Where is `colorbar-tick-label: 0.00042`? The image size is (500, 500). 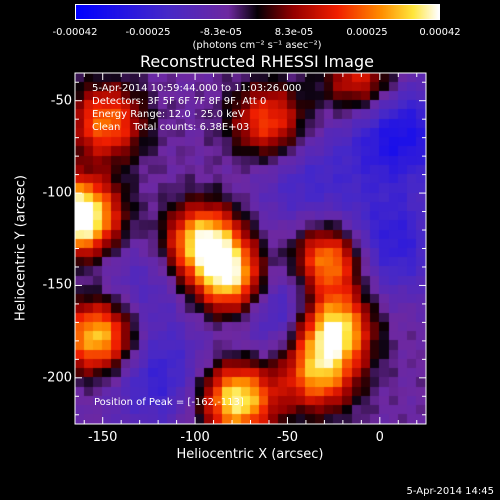
colorbar-tick-label: 0.00042 is located at coordinates (440, 32).